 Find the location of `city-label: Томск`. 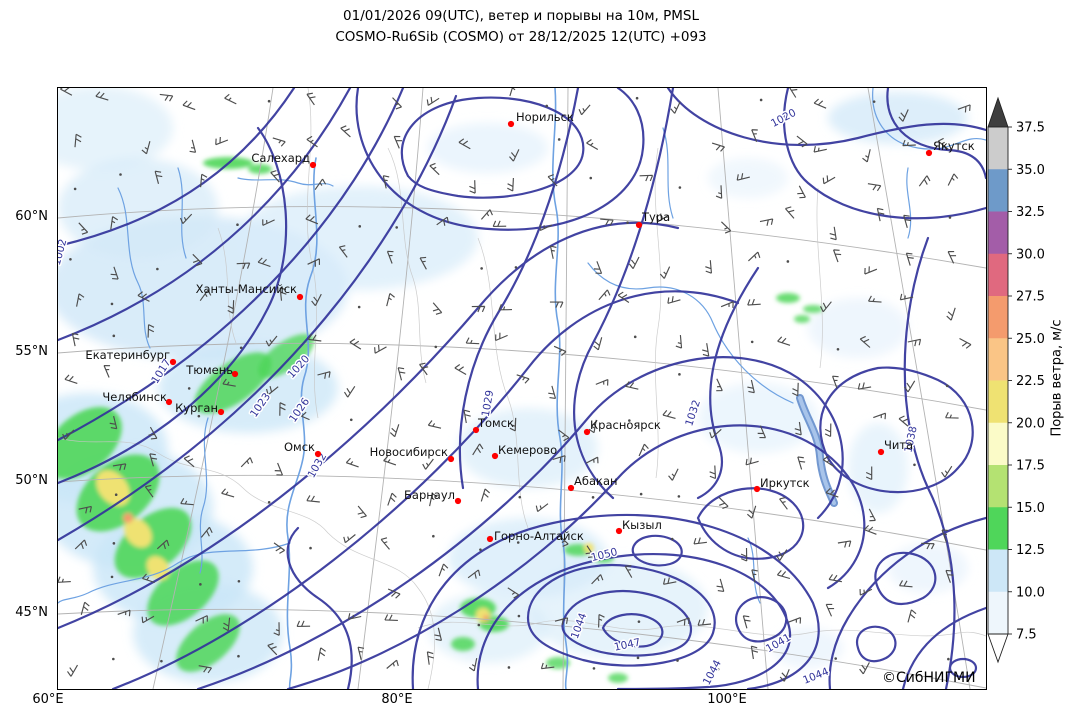

city-label: Томск is located at coordinates (495, 423).